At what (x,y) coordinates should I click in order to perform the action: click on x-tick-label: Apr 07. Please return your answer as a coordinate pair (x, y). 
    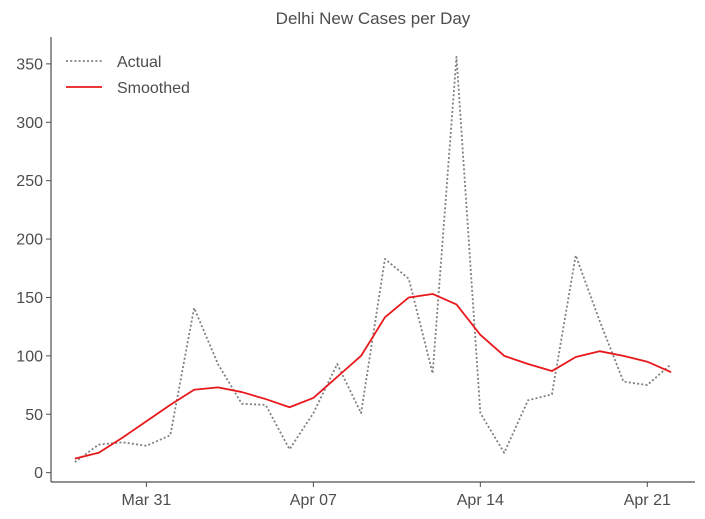
    Looking at the image, I should click on (313, 500).